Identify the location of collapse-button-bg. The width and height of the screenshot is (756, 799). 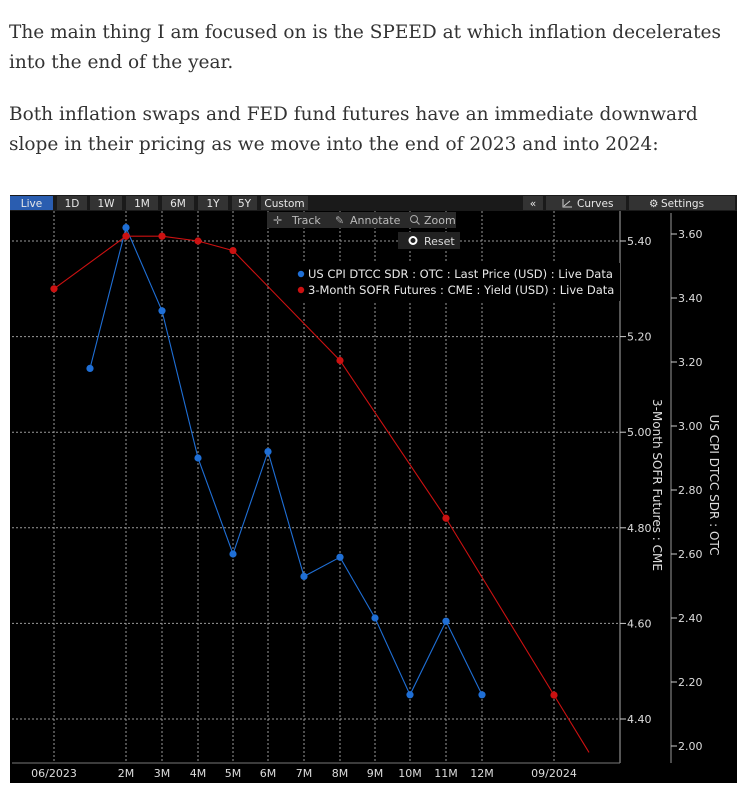
(533, 203).